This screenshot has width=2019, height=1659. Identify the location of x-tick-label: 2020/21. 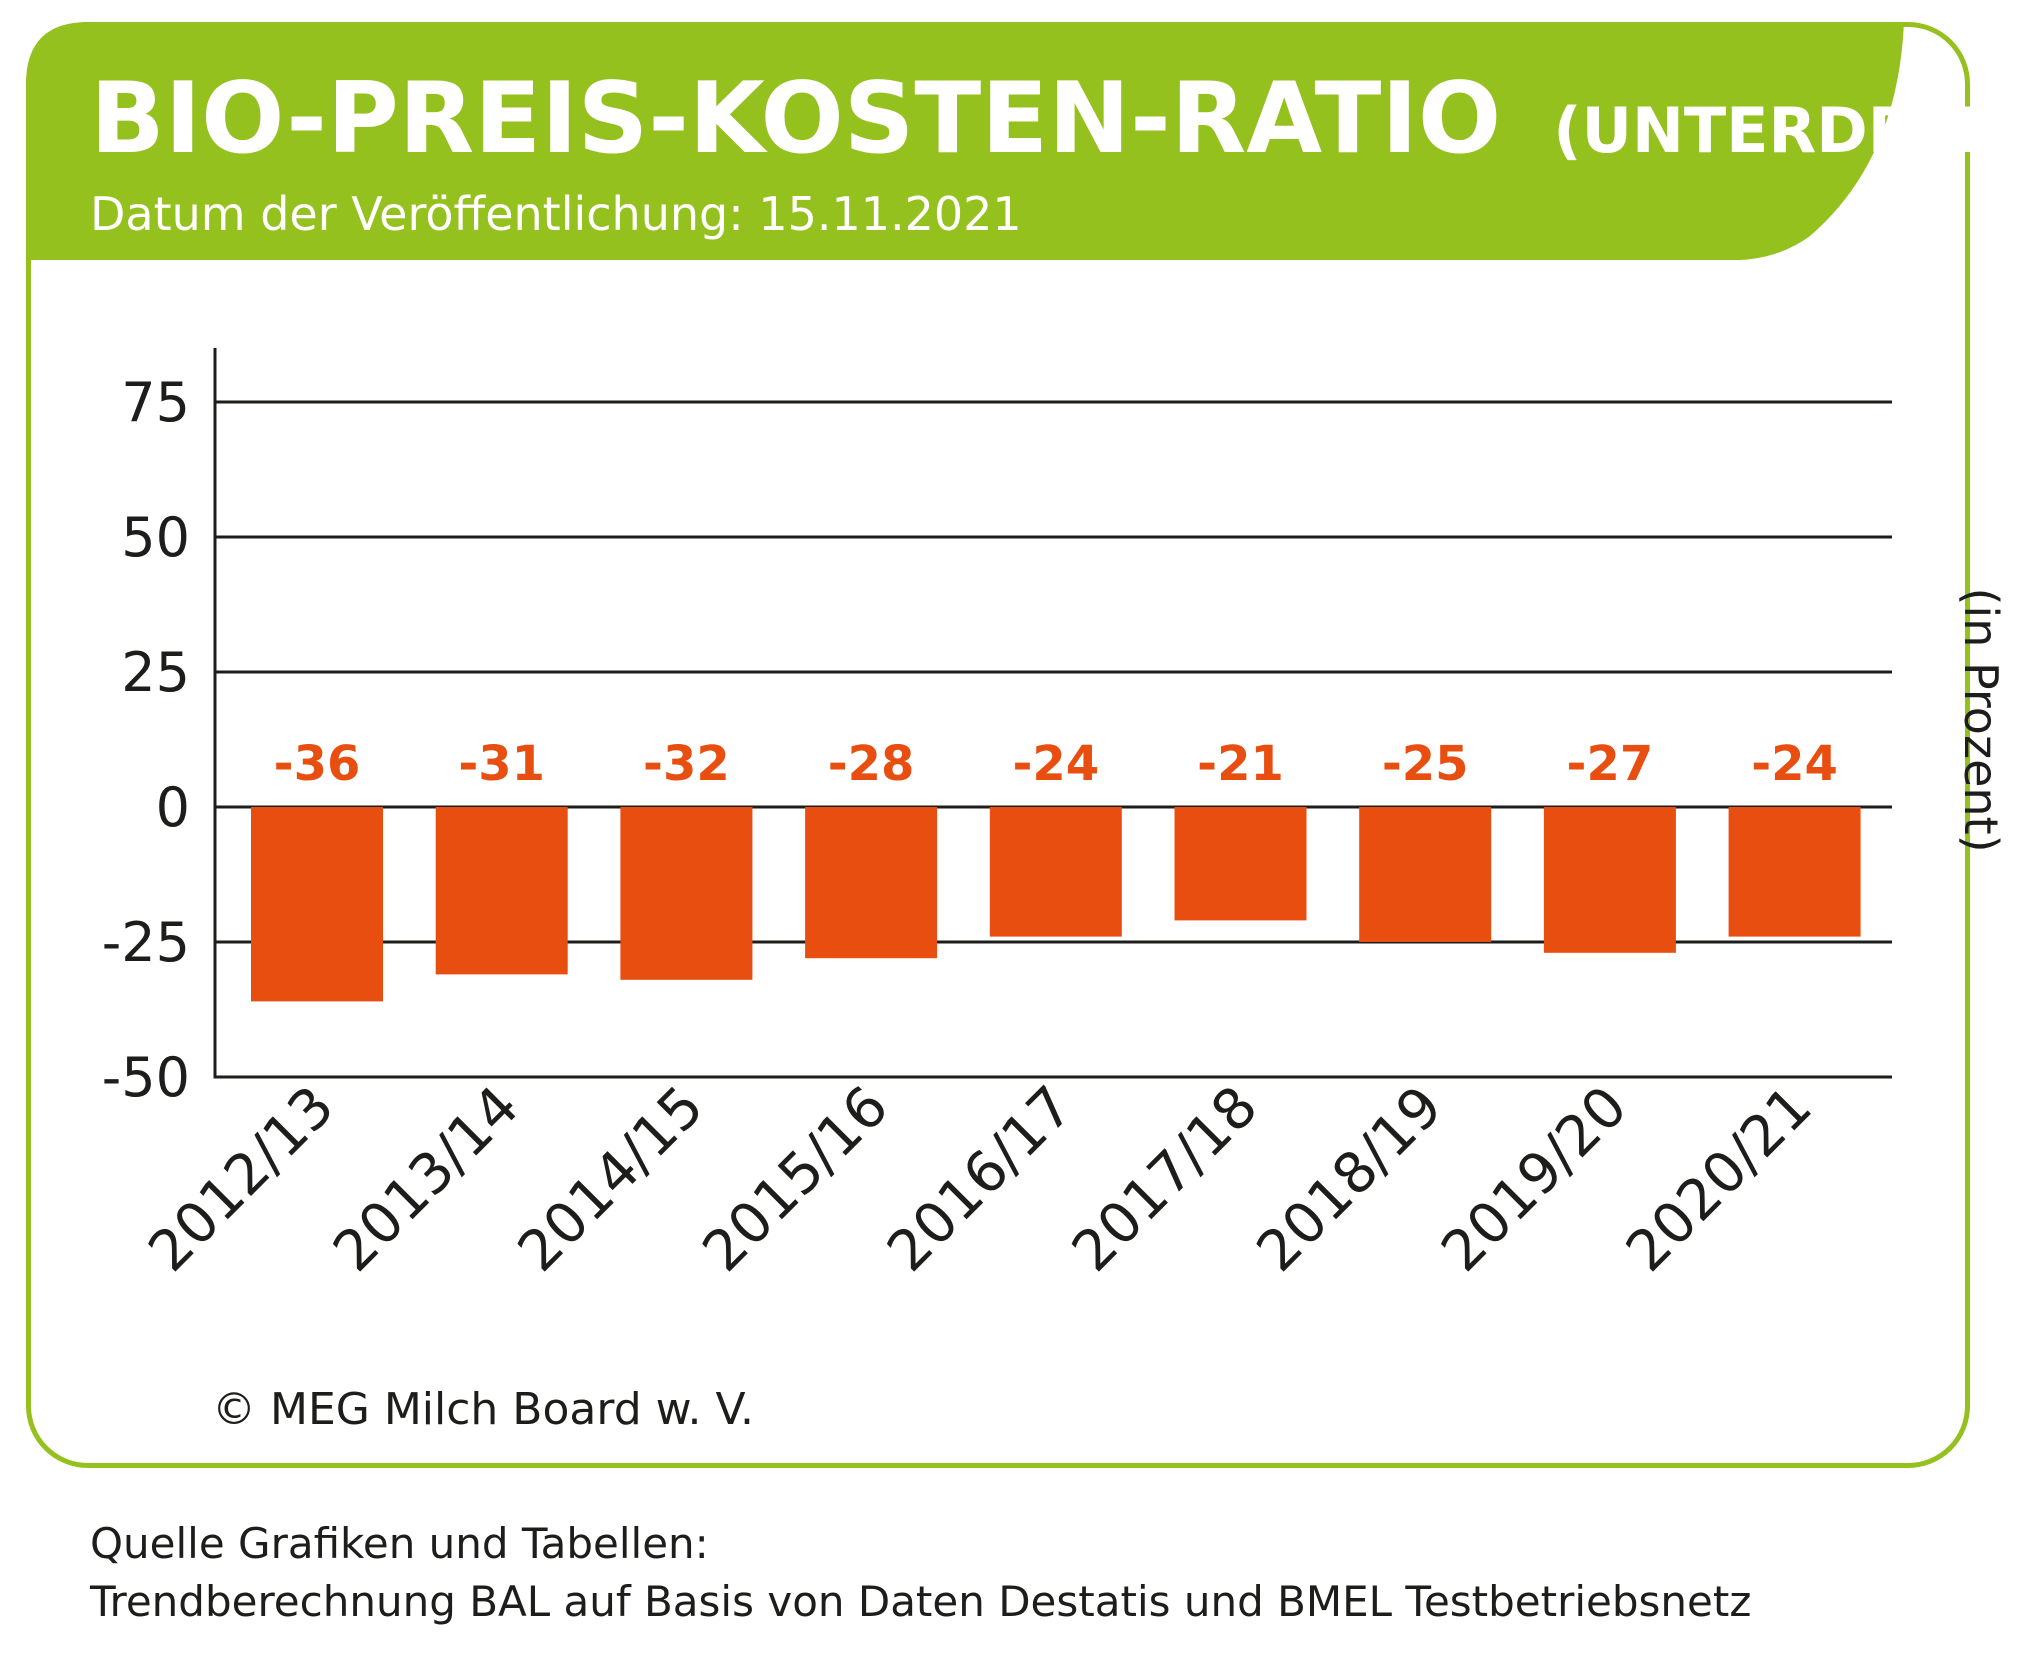
(1719, 1179).